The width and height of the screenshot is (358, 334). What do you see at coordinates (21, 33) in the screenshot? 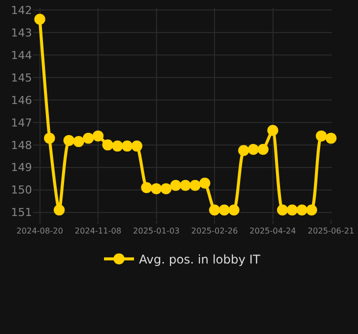
I see `y-tick-label: 143` at bounding box center [21, 33].